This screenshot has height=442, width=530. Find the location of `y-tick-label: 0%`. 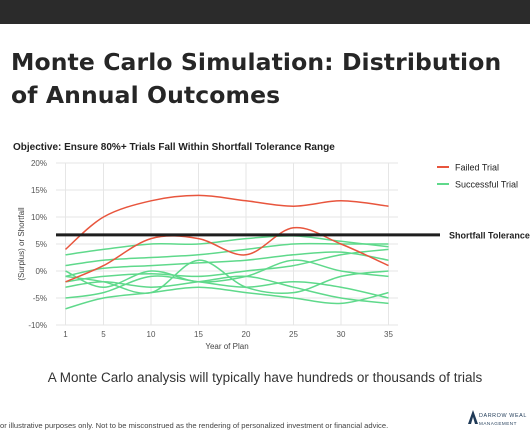

y-tick-label: 0% is located at coordinates (41, 271).